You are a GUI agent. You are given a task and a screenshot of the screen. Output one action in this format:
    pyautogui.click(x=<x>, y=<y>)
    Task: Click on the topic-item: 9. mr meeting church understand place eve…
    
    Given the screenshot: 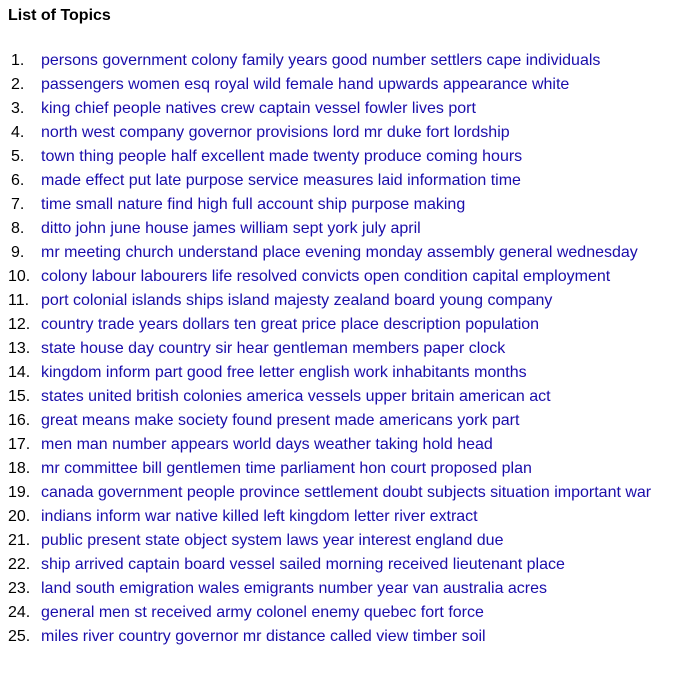 What is the action you would take?
    pyautogui.click(x=340, y=253)
    